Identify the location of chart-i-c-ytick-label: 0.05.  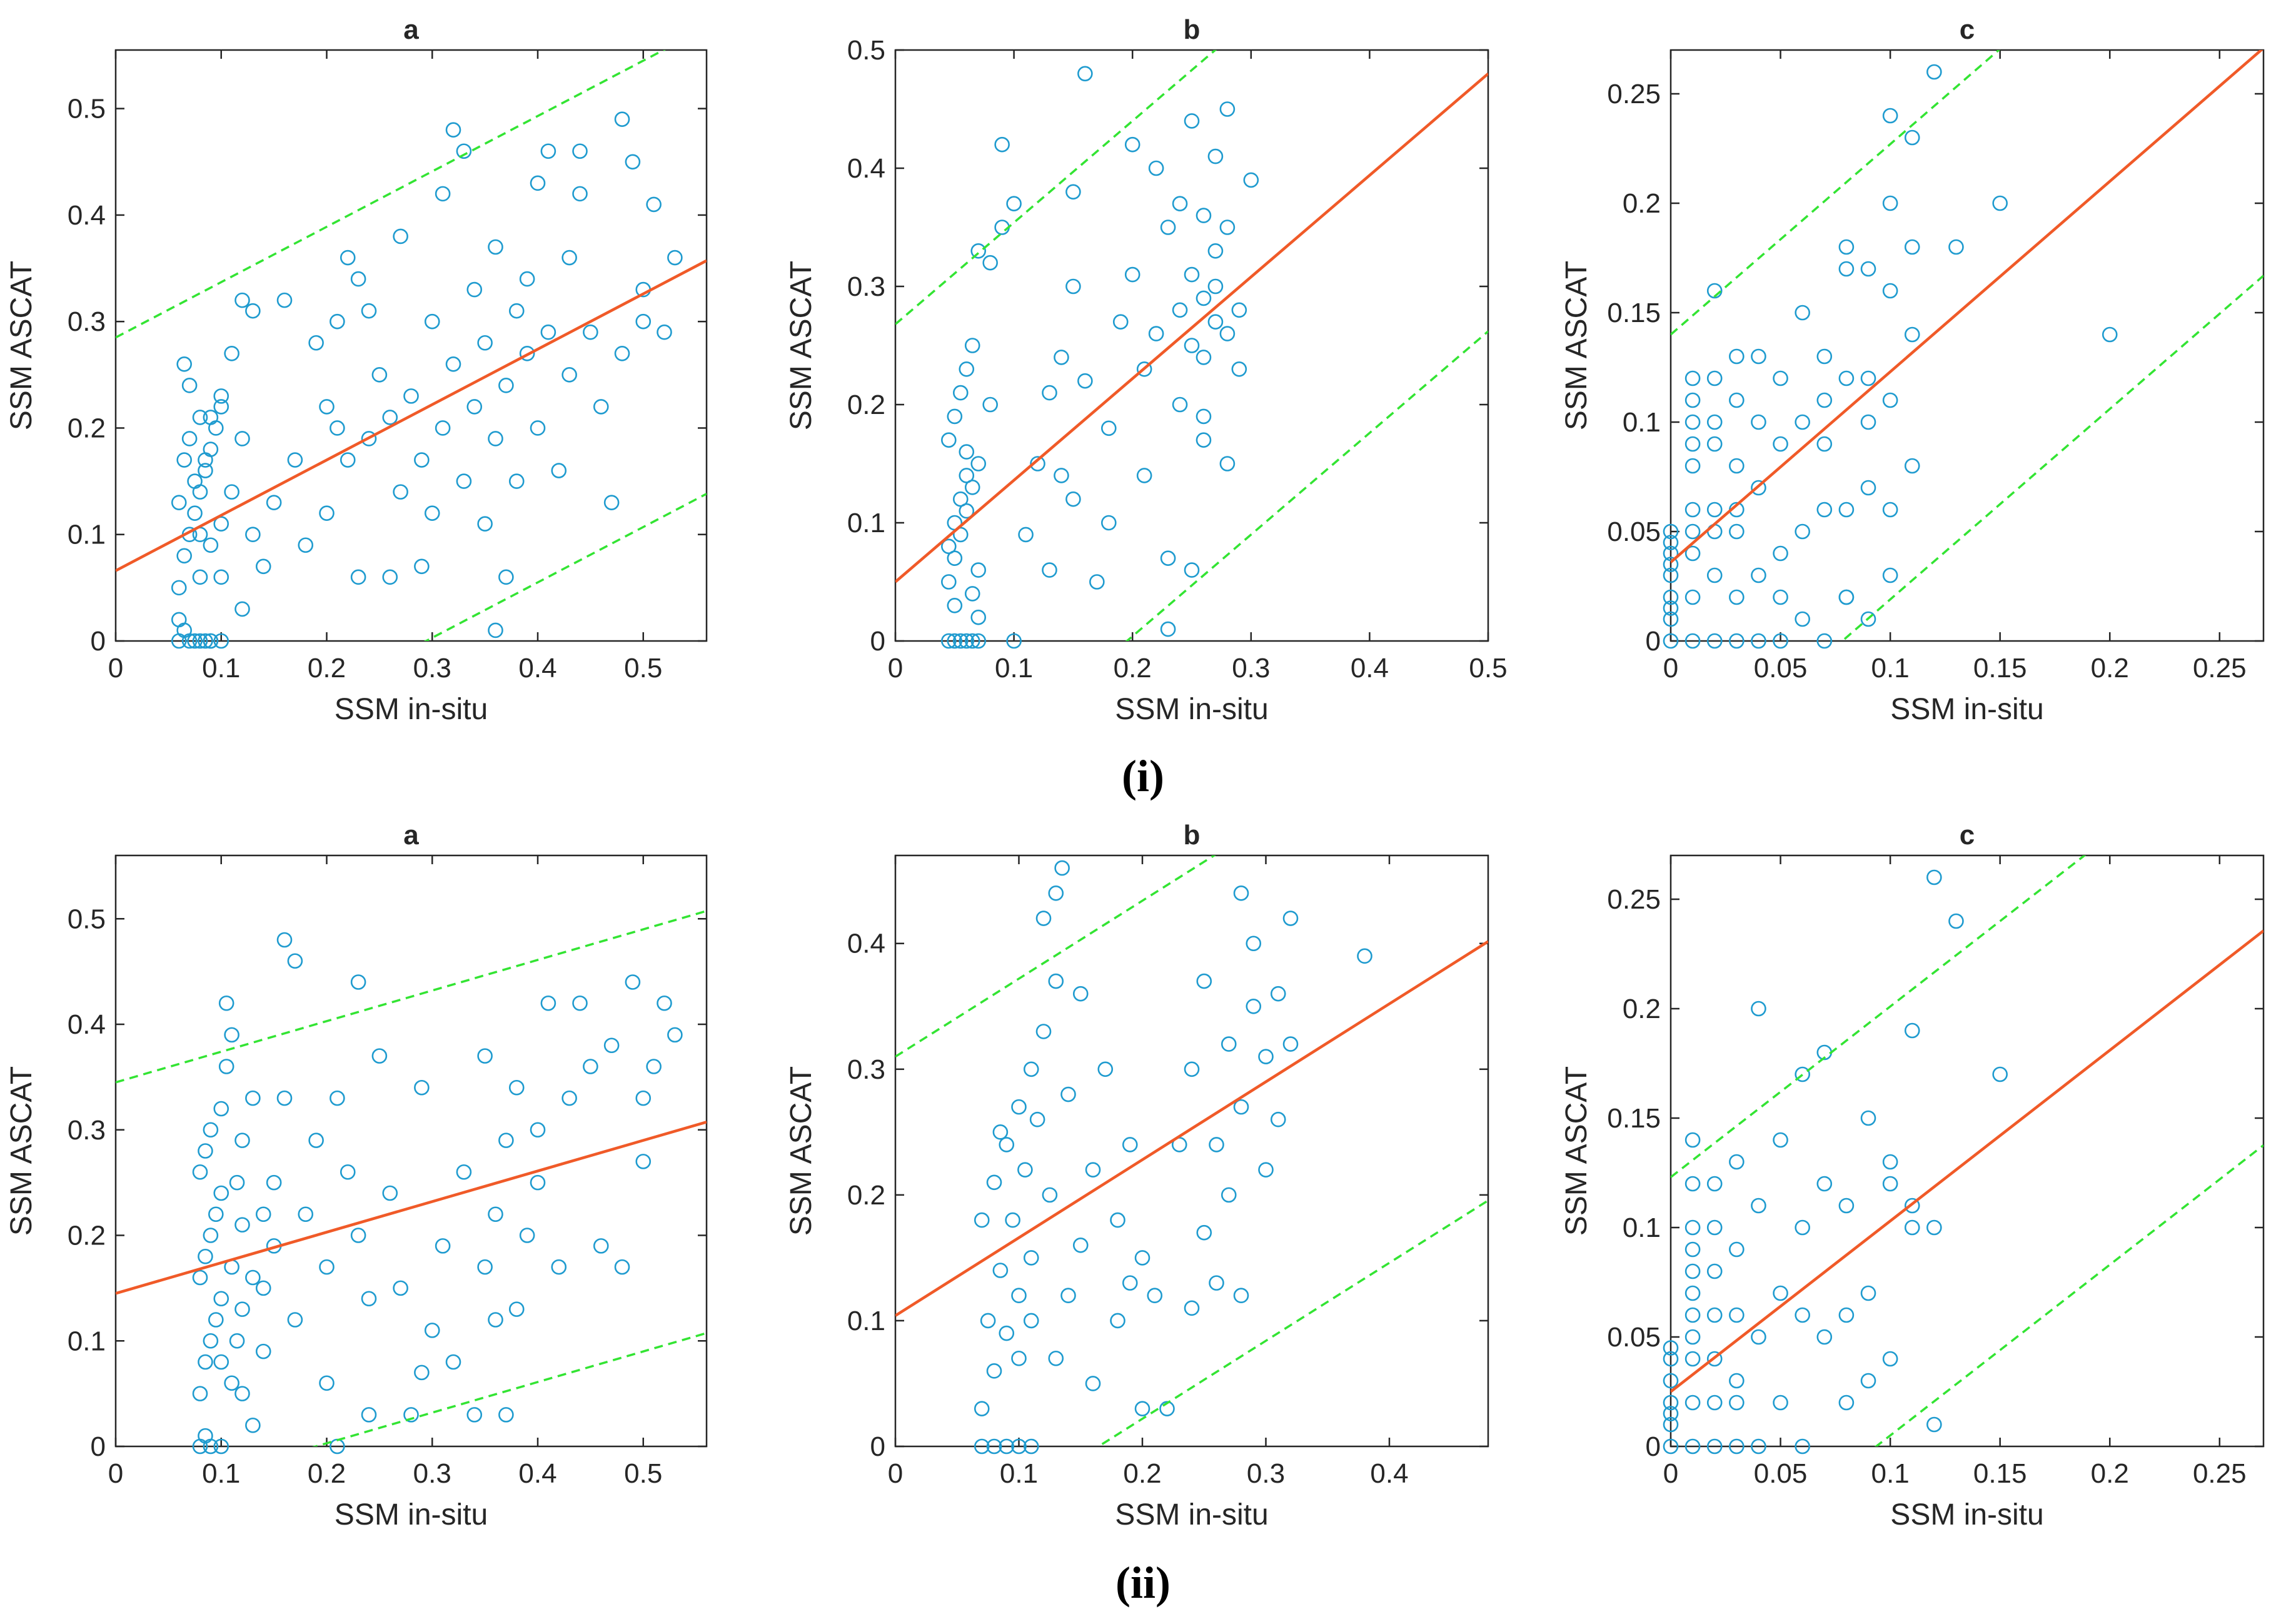
(1634, 532).